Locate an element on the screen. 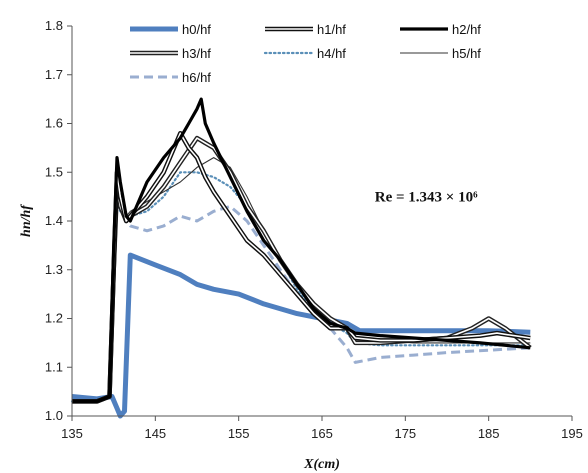  x-tick-label: 175 is located at coordinates (405, 433).